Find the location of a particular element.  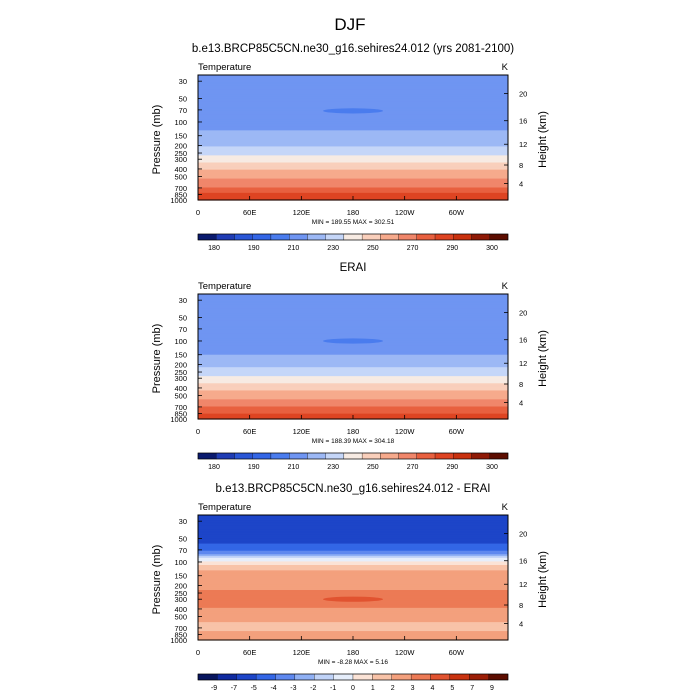

y-right-tick-label: 12 is located at coordinates (523, 144).